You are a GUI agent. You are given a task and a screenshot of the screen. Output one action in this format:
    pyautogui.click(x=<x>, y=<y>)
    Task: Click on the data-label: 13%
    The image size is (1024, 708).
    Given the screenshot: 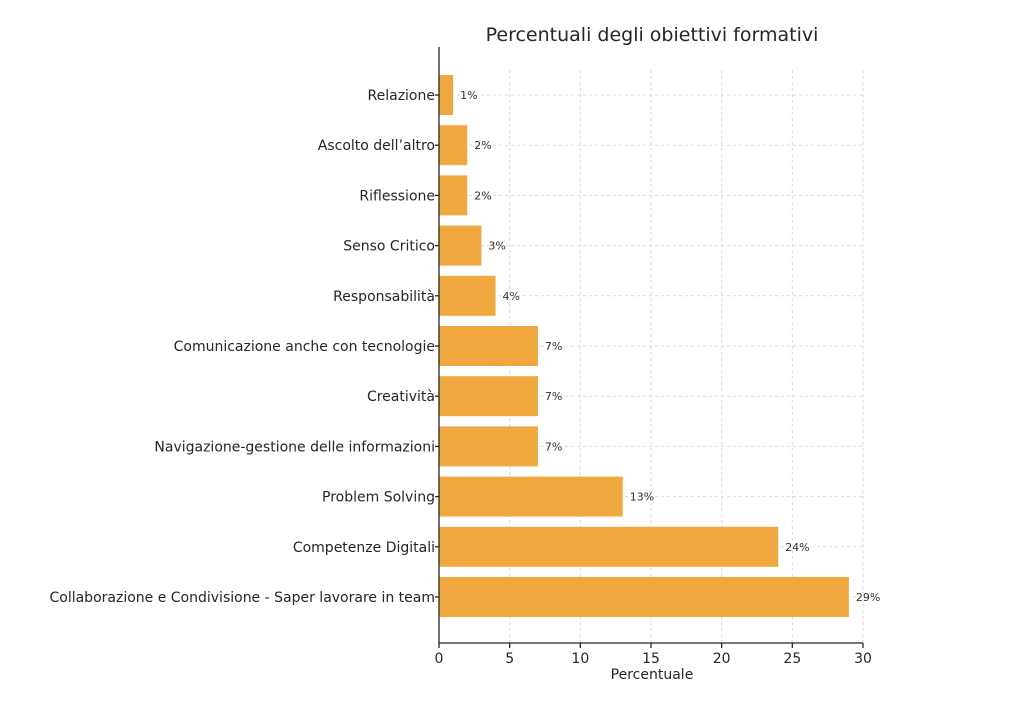 What is the action you would take?
    pyautogui.click(x=642, y=497)
    